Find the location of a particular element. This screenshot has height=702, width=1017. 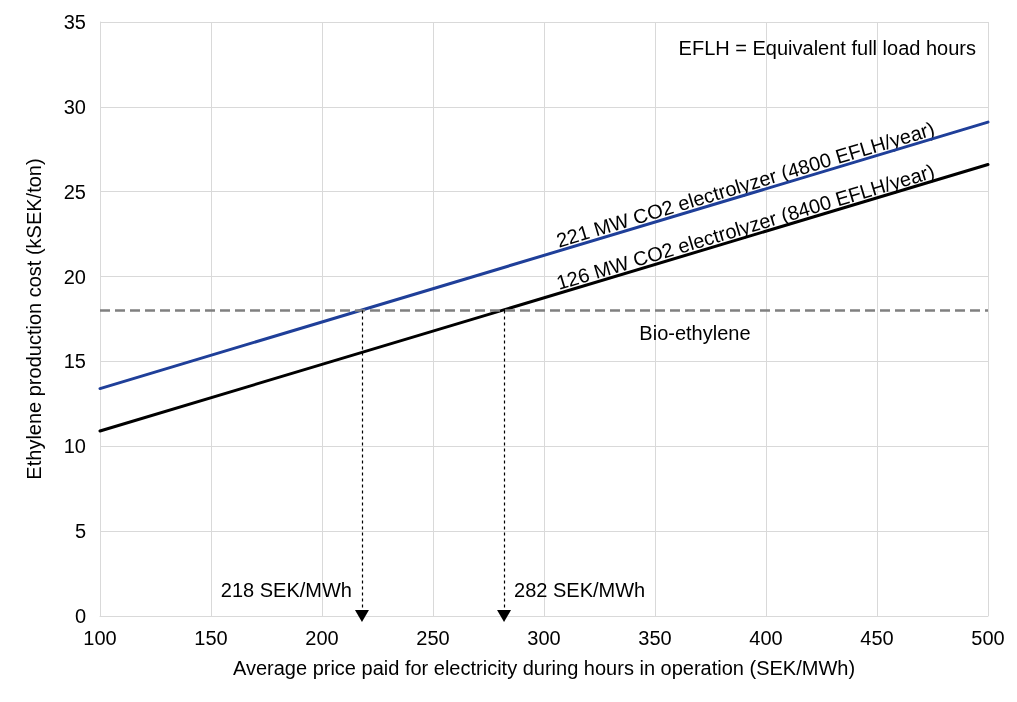

y-tick-label: 5 is located at coordinates (80, 531).